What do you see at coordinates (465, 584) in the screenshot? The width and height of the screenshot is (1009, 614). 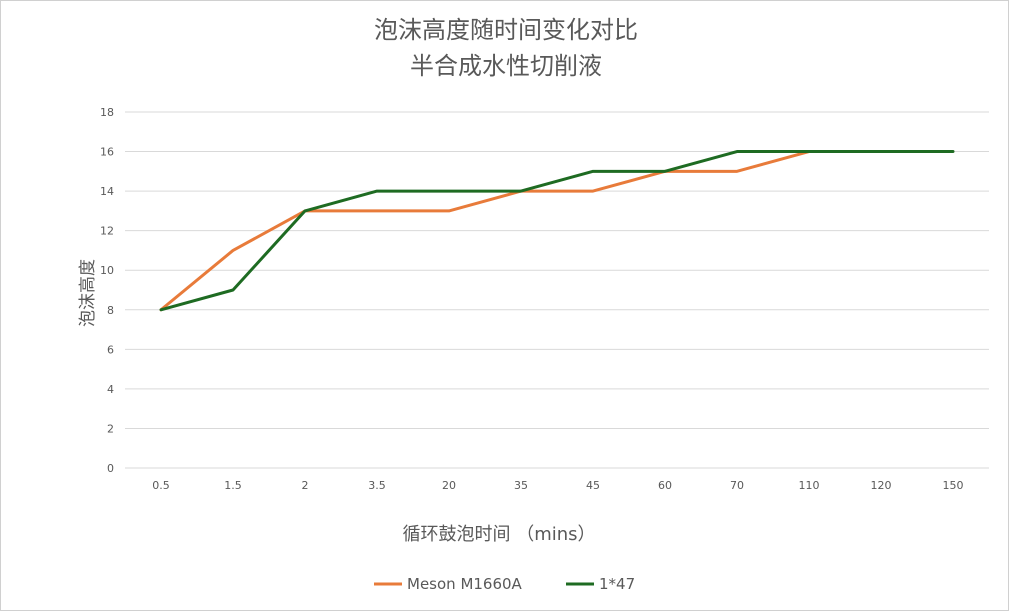 I see `legend-label: Meson M1660A` at bounding box center [465, 584].